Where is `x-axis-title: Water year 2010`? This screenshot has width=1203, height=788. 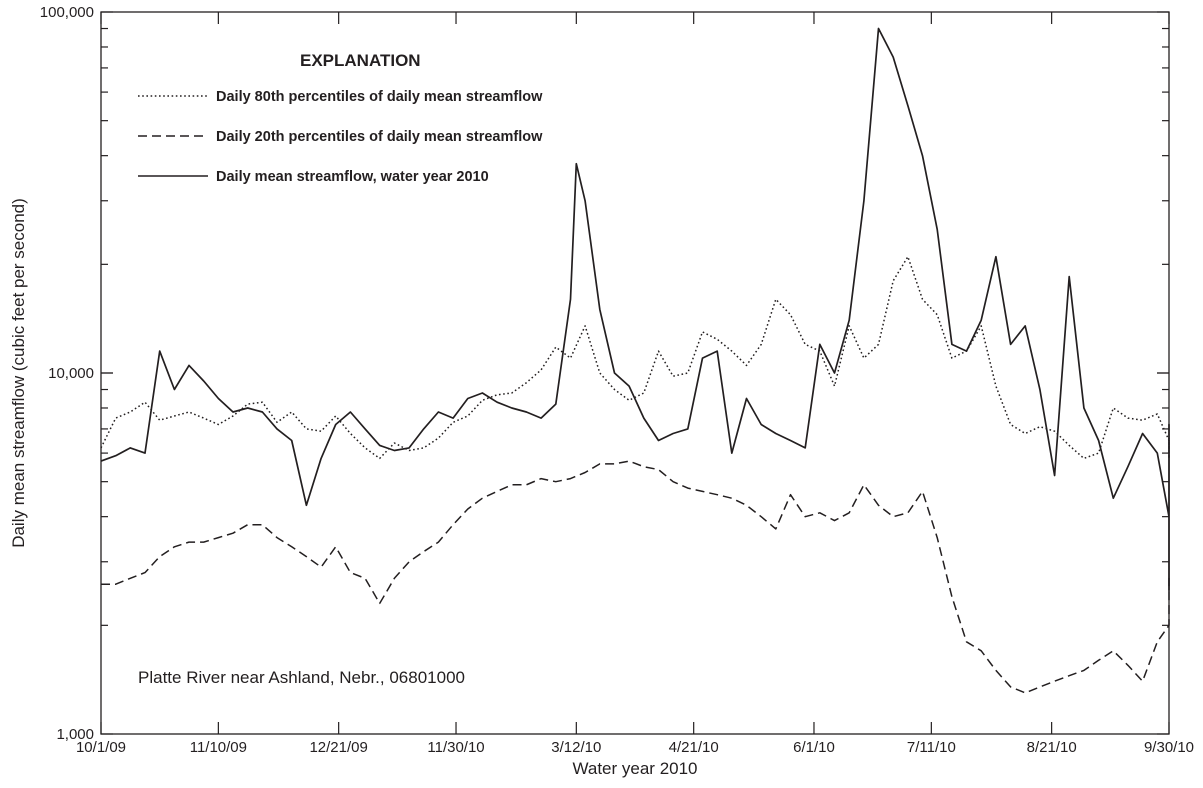
x-axis-title: Water year 2010 is located at coordinates (634, 768).